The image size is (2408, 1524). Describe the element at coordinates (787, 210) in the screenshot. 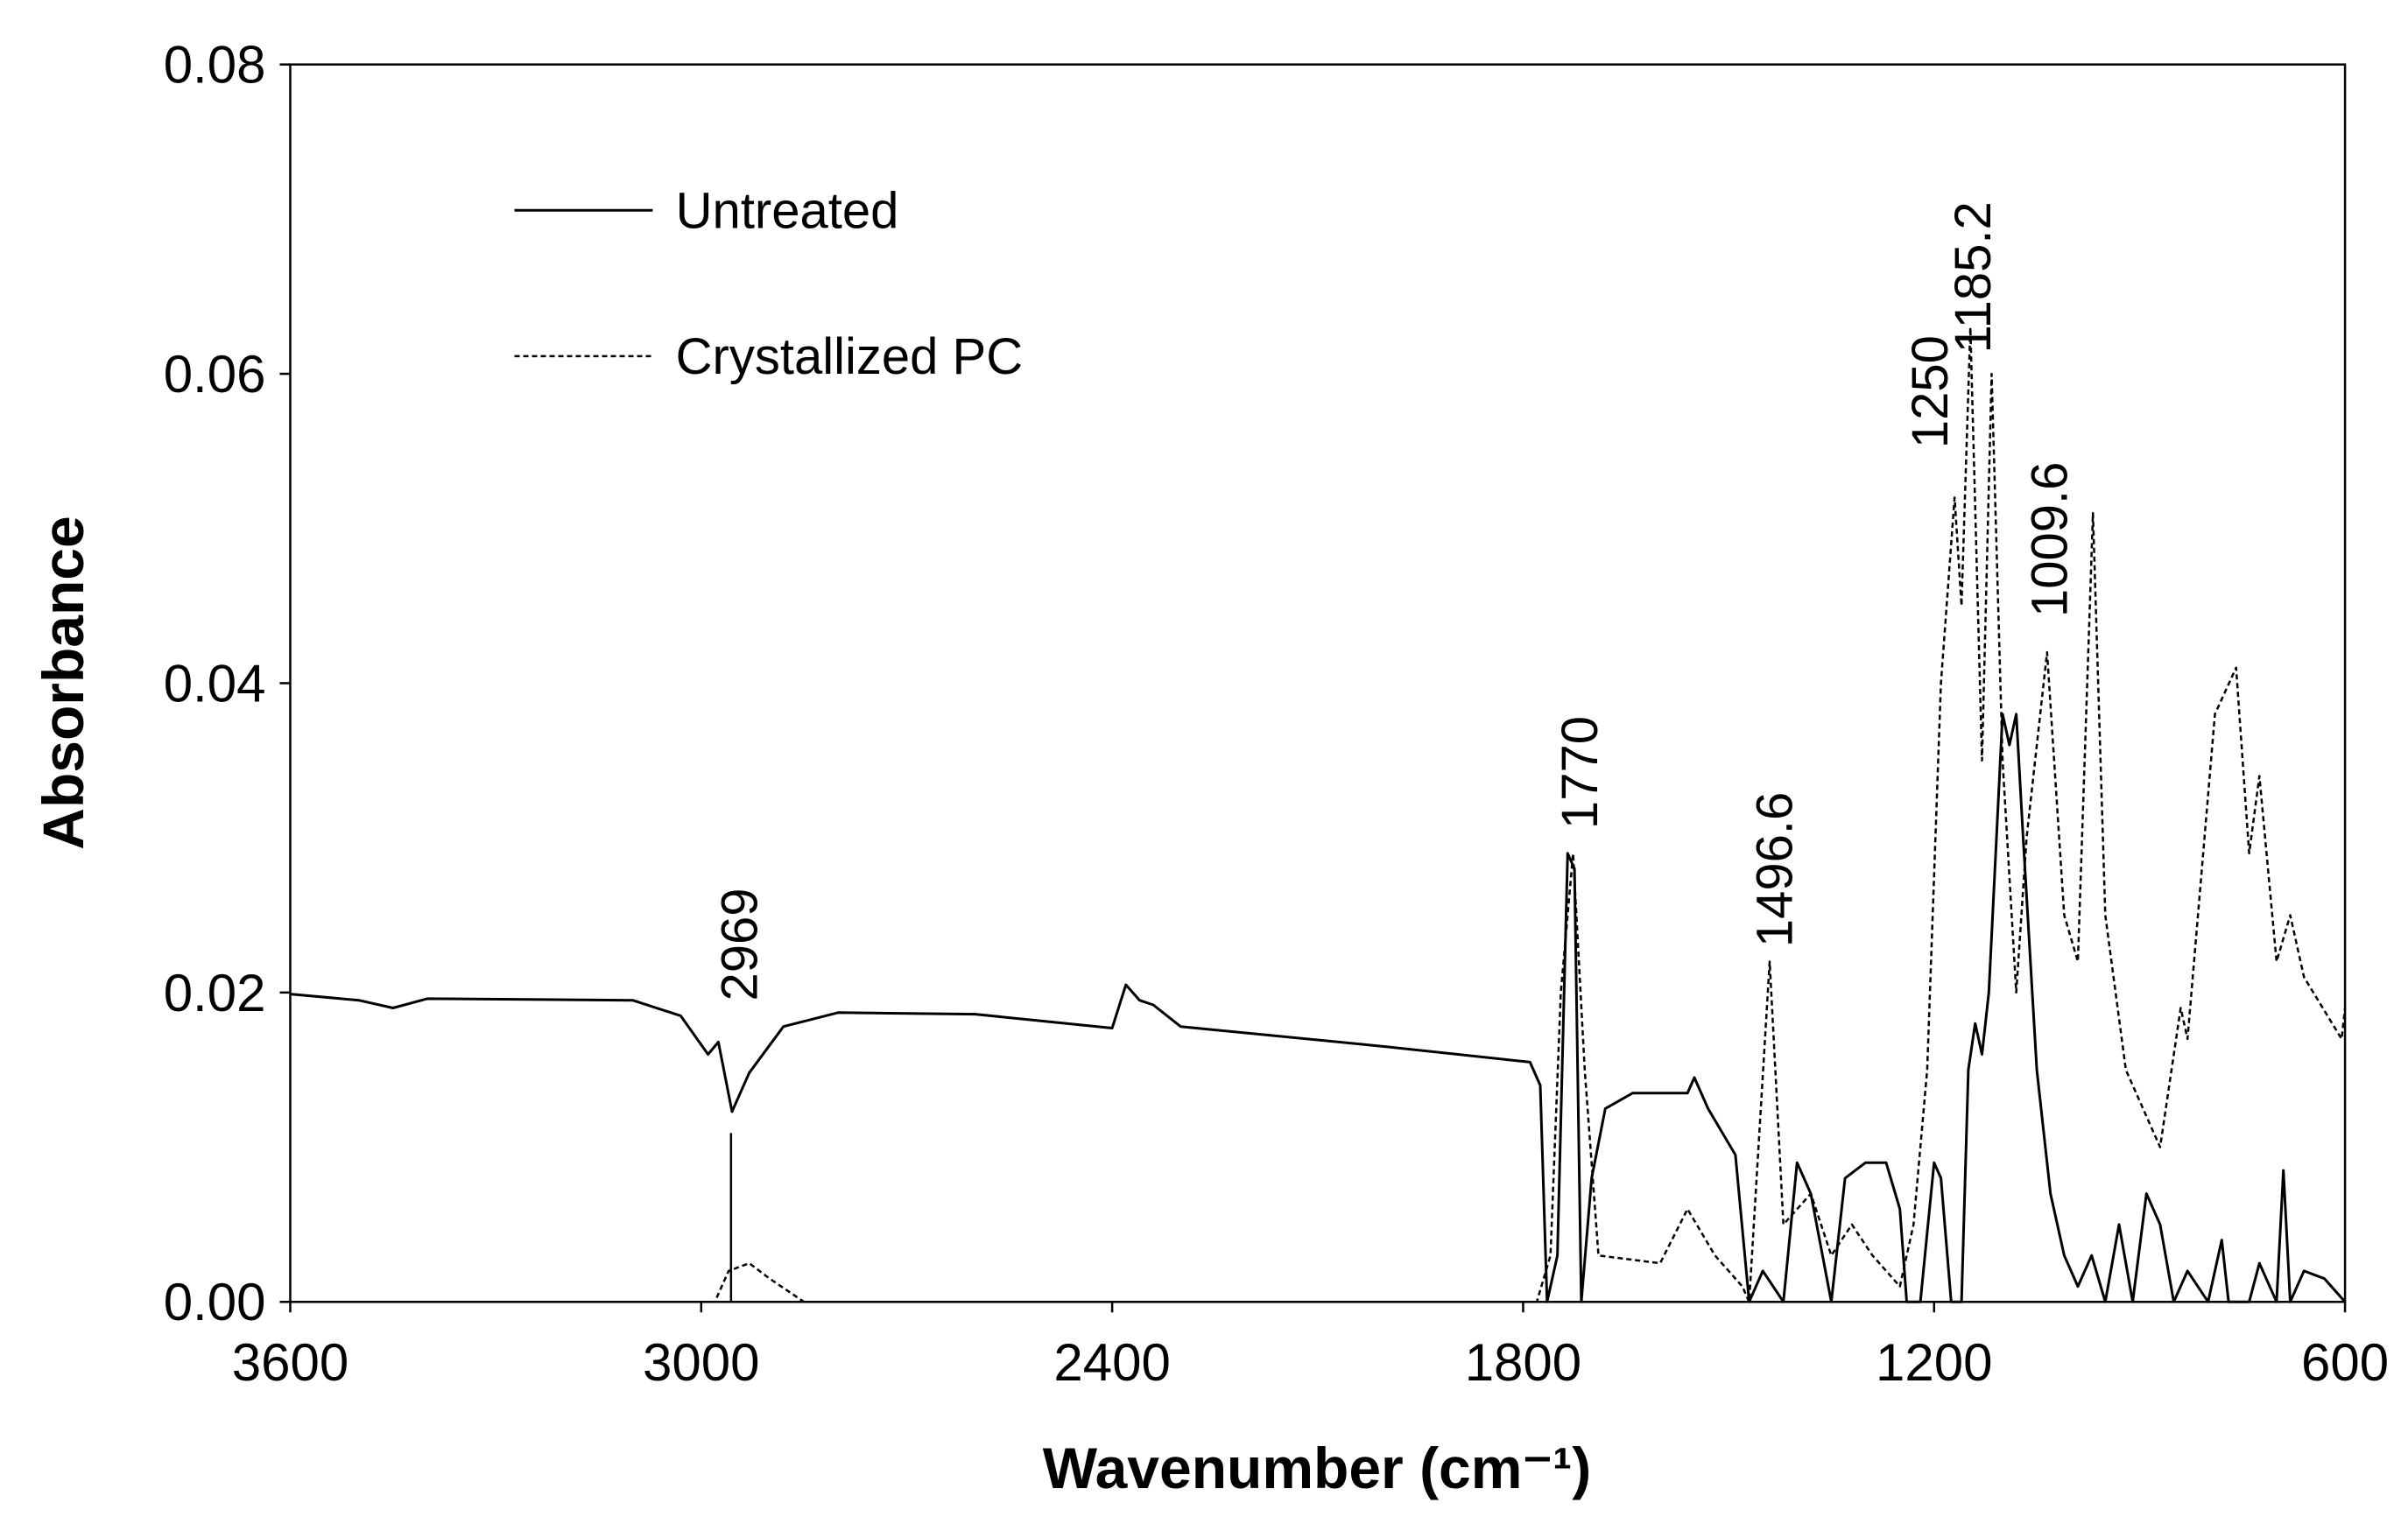

I see `legend-label: Untreated` at that location.